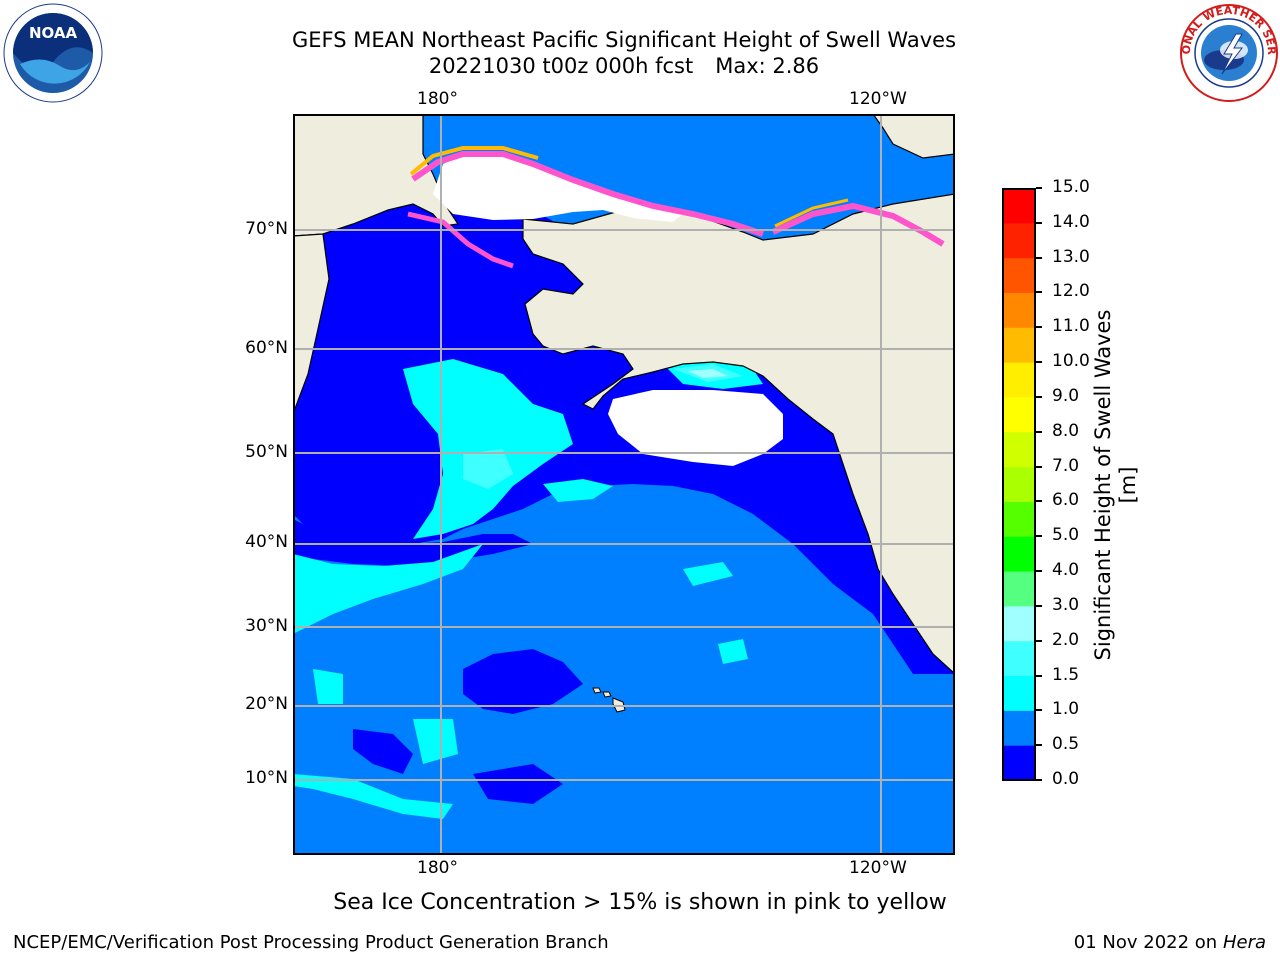 Image resolution: width=1280 pixels, height=960 pixels. Describe the element at coordinates (523, 681) in the screenshot. I see `swell-0-0.5-hawaii-east` at that location.